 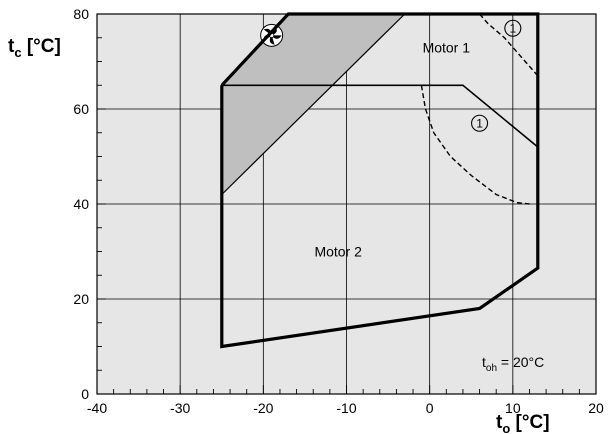 I want to click on condition-note: toh = 20°C, so click(x=513, y=364).